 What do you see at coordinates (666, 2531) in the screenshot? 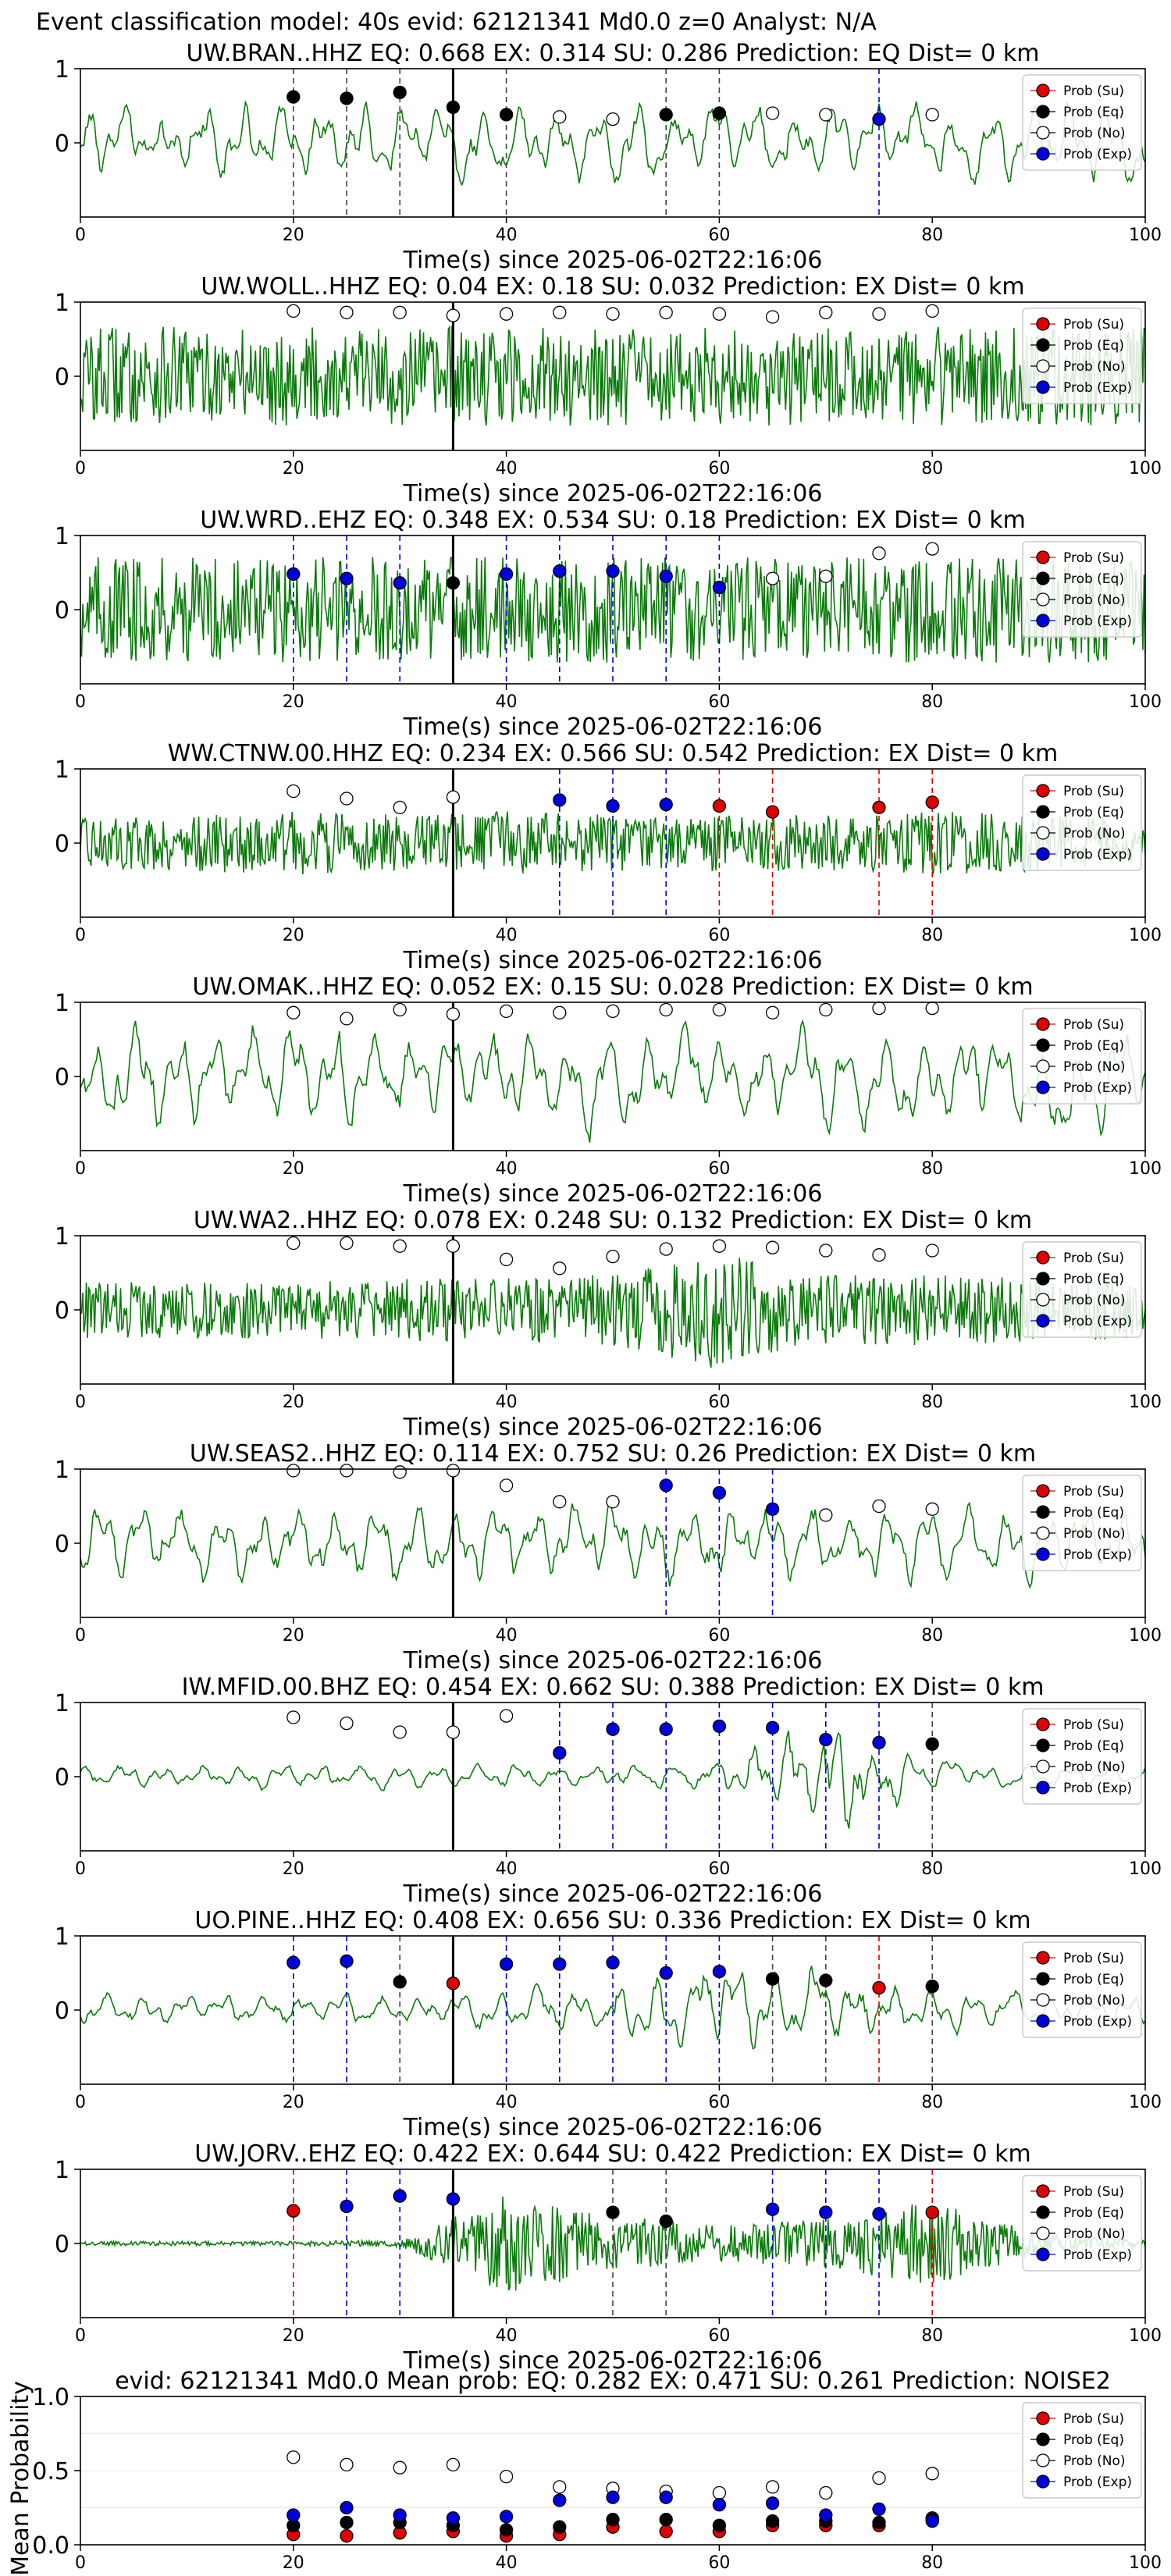
I see `mean-prob-marker-su` at bounding box center [666, 2531].